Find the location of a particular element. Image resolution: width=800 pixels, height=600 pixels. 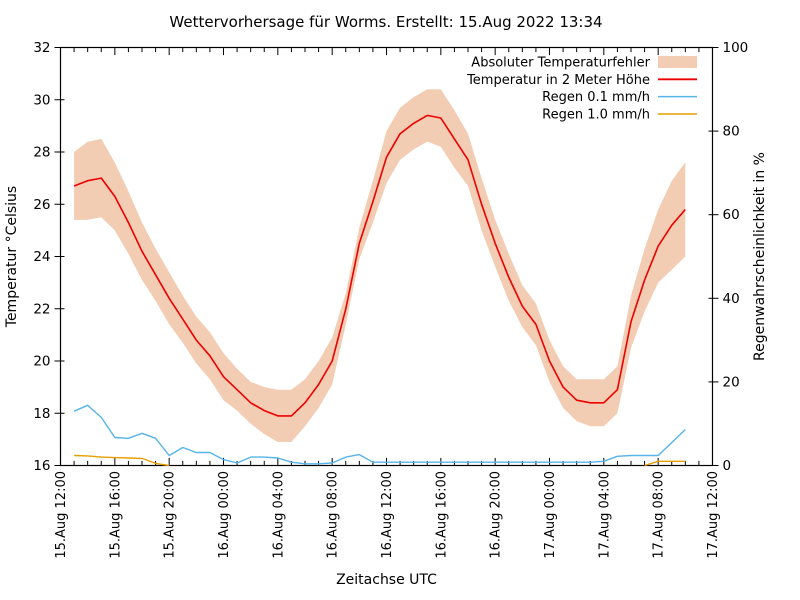

legend-label: Absoluter Temperaturfehler is located at coordinates (560, 63).